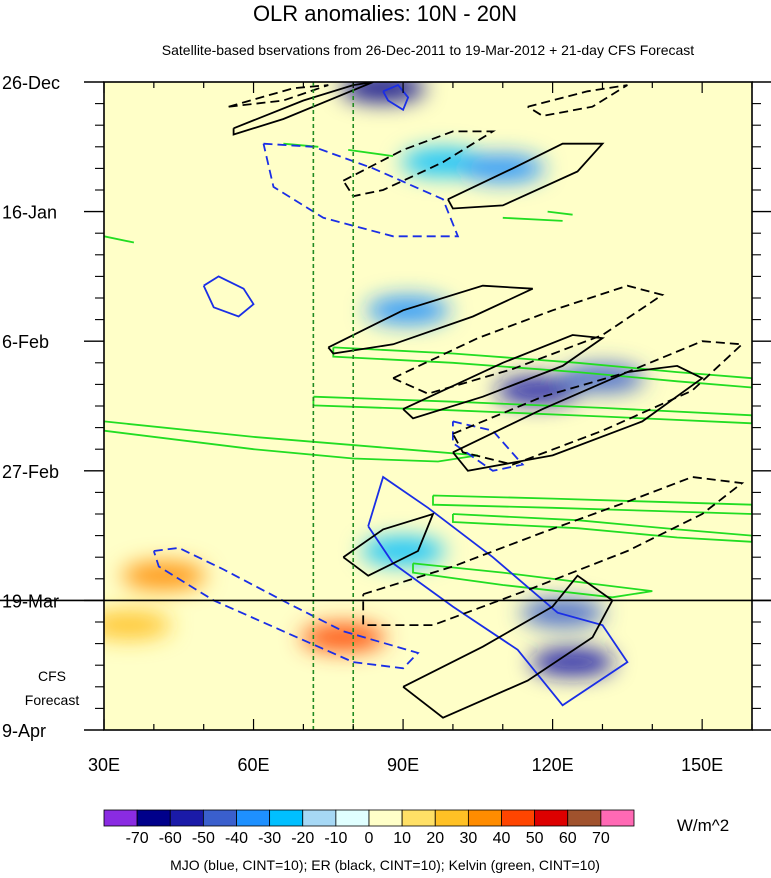  Describe the element at coordinates (369, 838) in the screenshot. I see `colorbar-label: 0` at that location.